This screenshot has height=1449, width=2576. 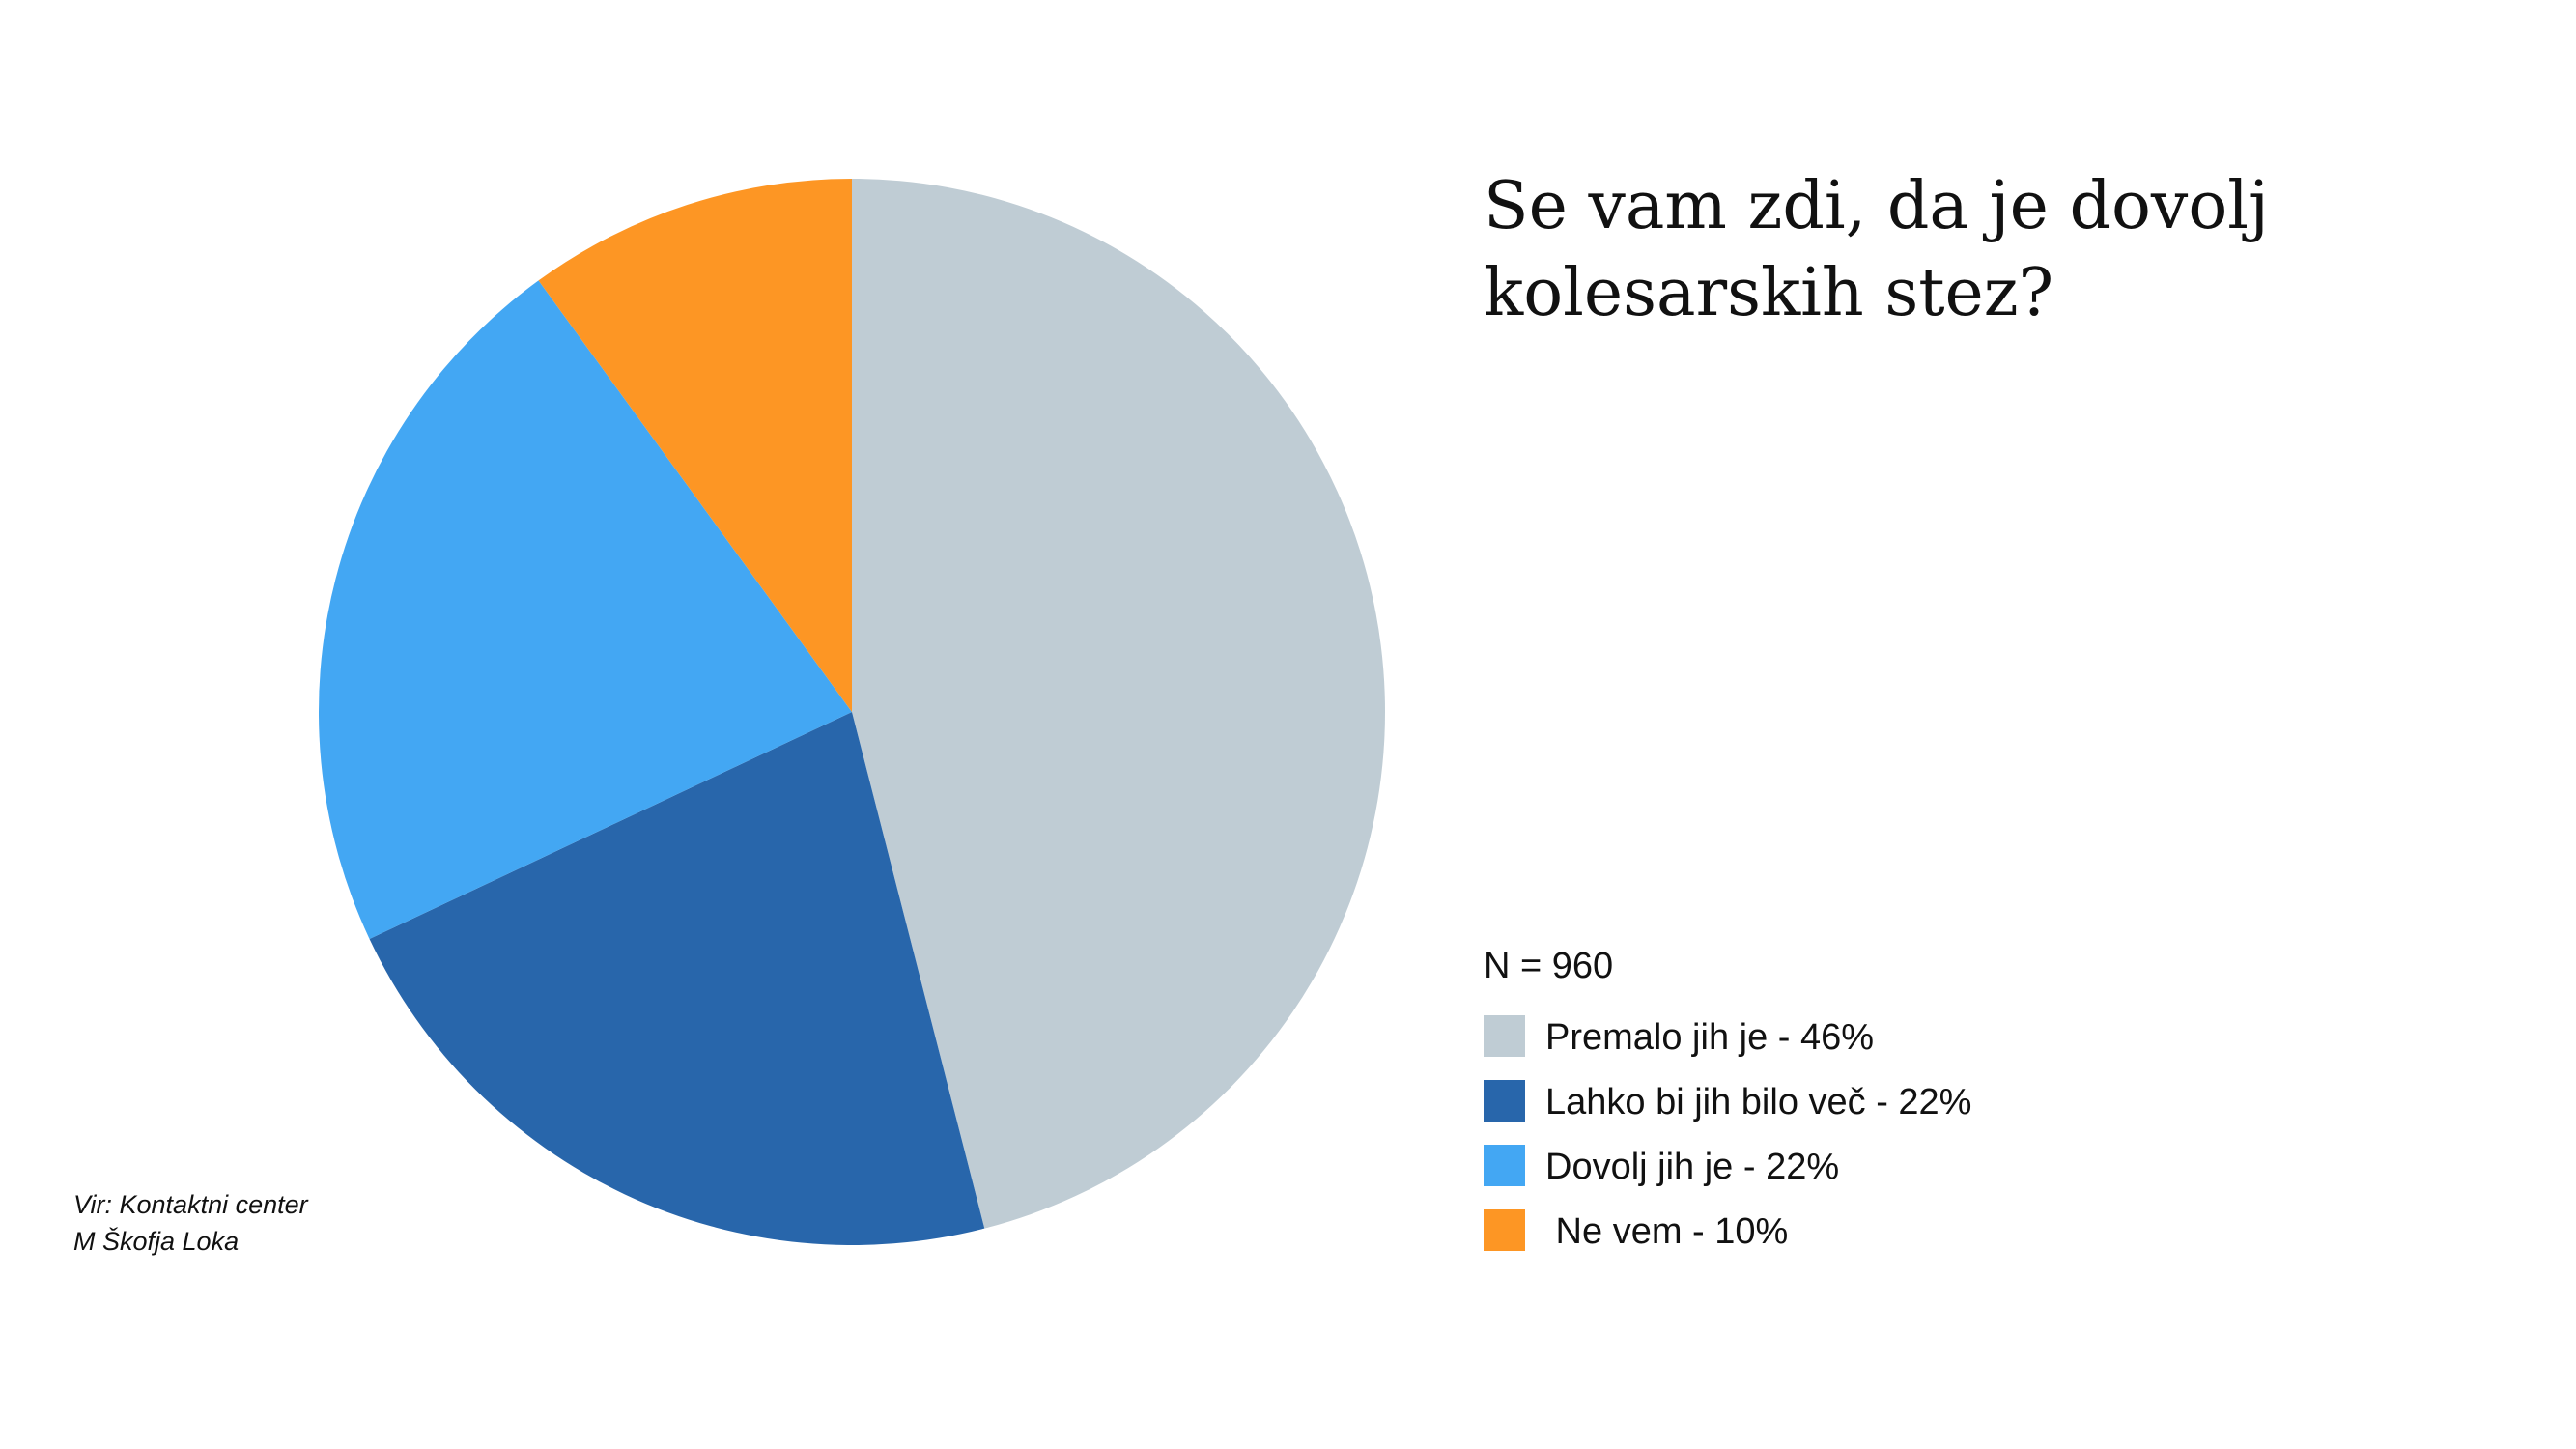 What do you see at coordinates (1768, 293) in the screenshot?
I see `chart-title: kolesarskih stez?` at bounding box center [1768, 293].